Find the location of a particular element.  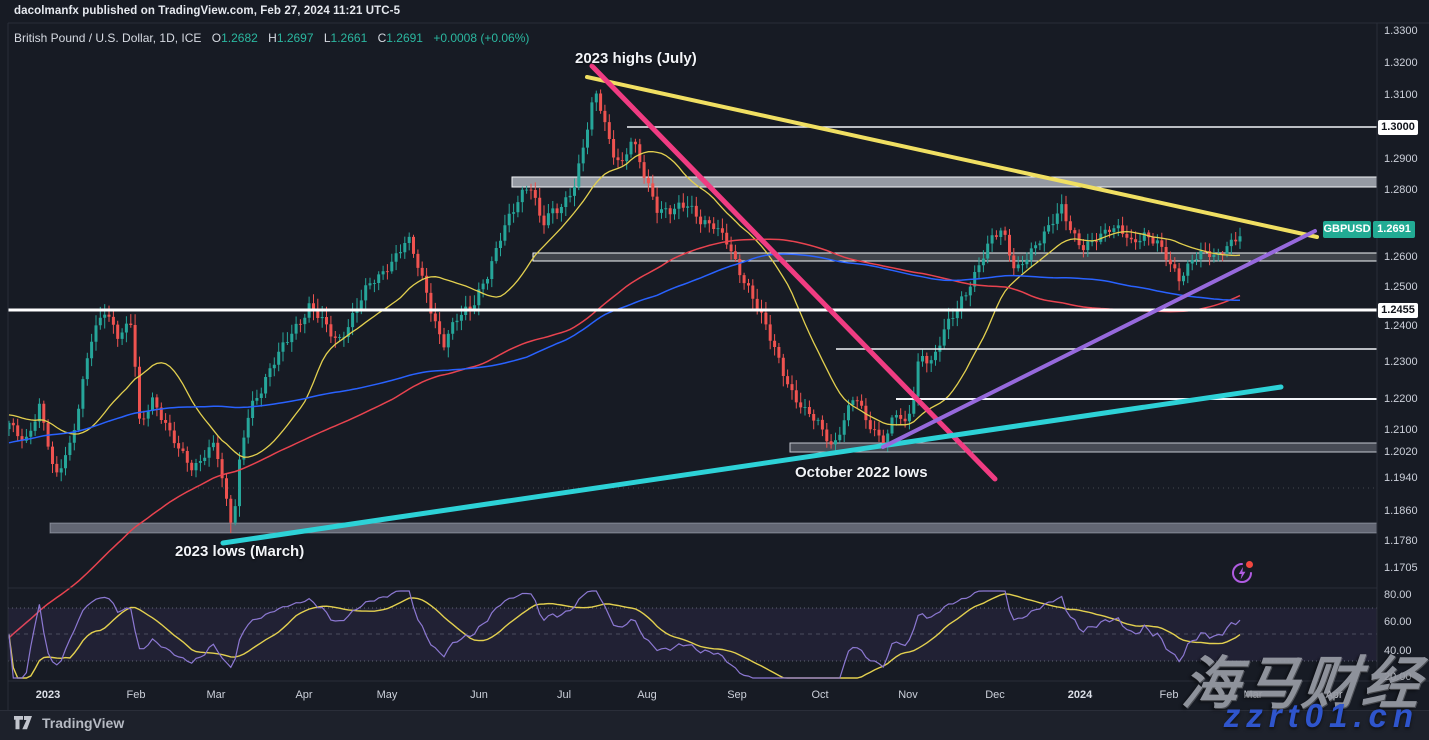

price-axis-tick: 1.3300 is located at coordinates (1401, 31).